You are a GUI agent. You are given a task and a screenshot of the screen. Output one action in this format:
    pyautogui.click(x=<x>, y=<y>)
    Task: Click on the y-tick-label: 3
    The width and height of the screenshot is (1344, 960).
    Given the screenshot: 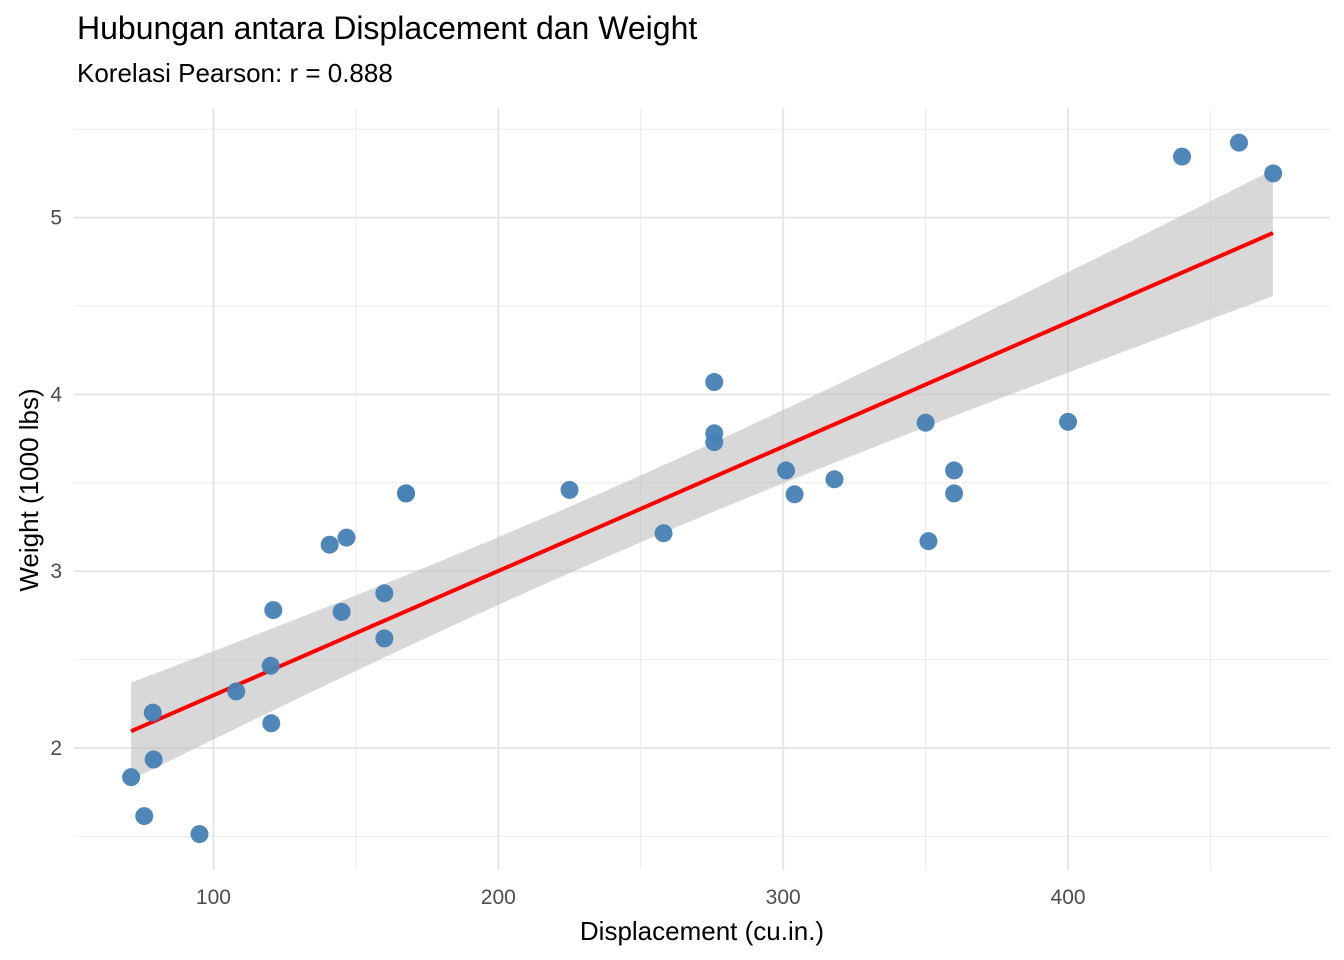 What is the action you would take?
    pyautogui.click(x=56, y=571)
    